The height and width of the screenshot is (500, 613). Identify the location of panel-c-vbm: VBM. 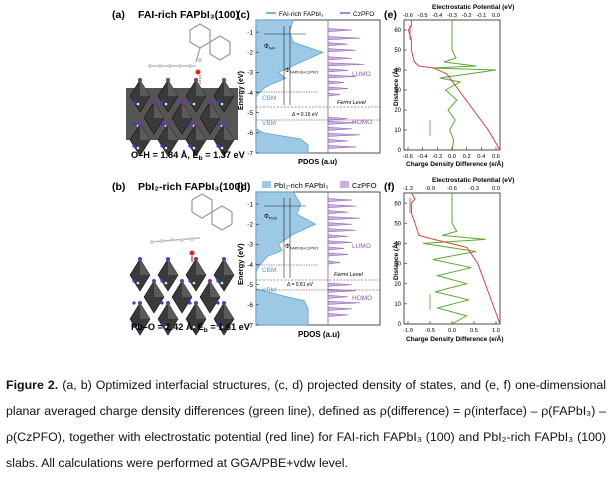
(269, 123).